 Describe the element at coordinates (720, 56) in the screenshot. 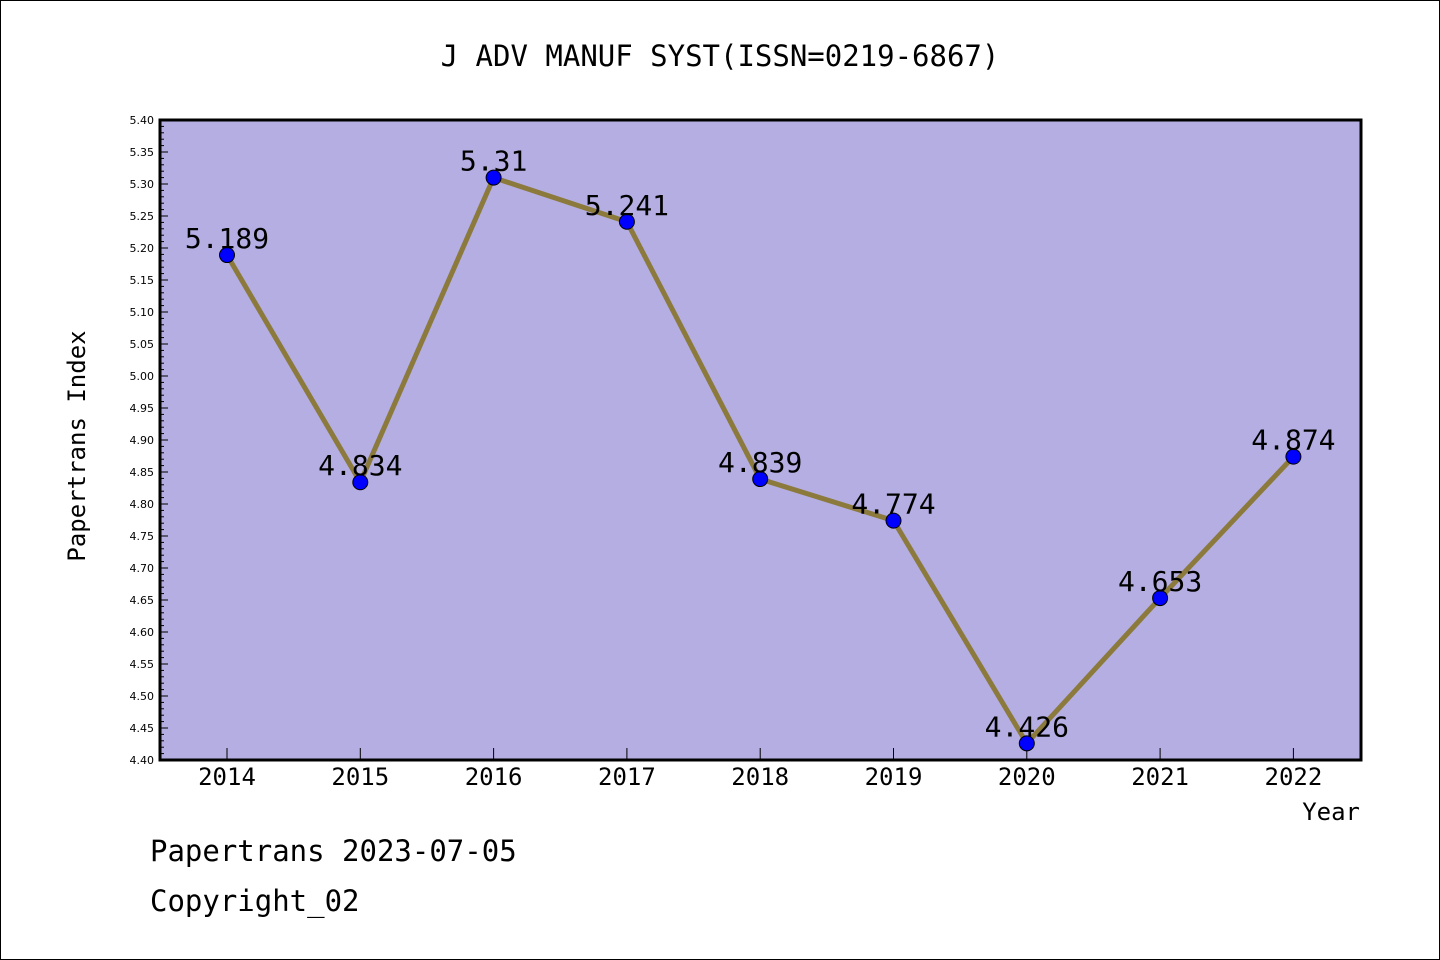

I see `chart-title: J ADV MANUF SYST(ISSN=0219-6867)` at that location.